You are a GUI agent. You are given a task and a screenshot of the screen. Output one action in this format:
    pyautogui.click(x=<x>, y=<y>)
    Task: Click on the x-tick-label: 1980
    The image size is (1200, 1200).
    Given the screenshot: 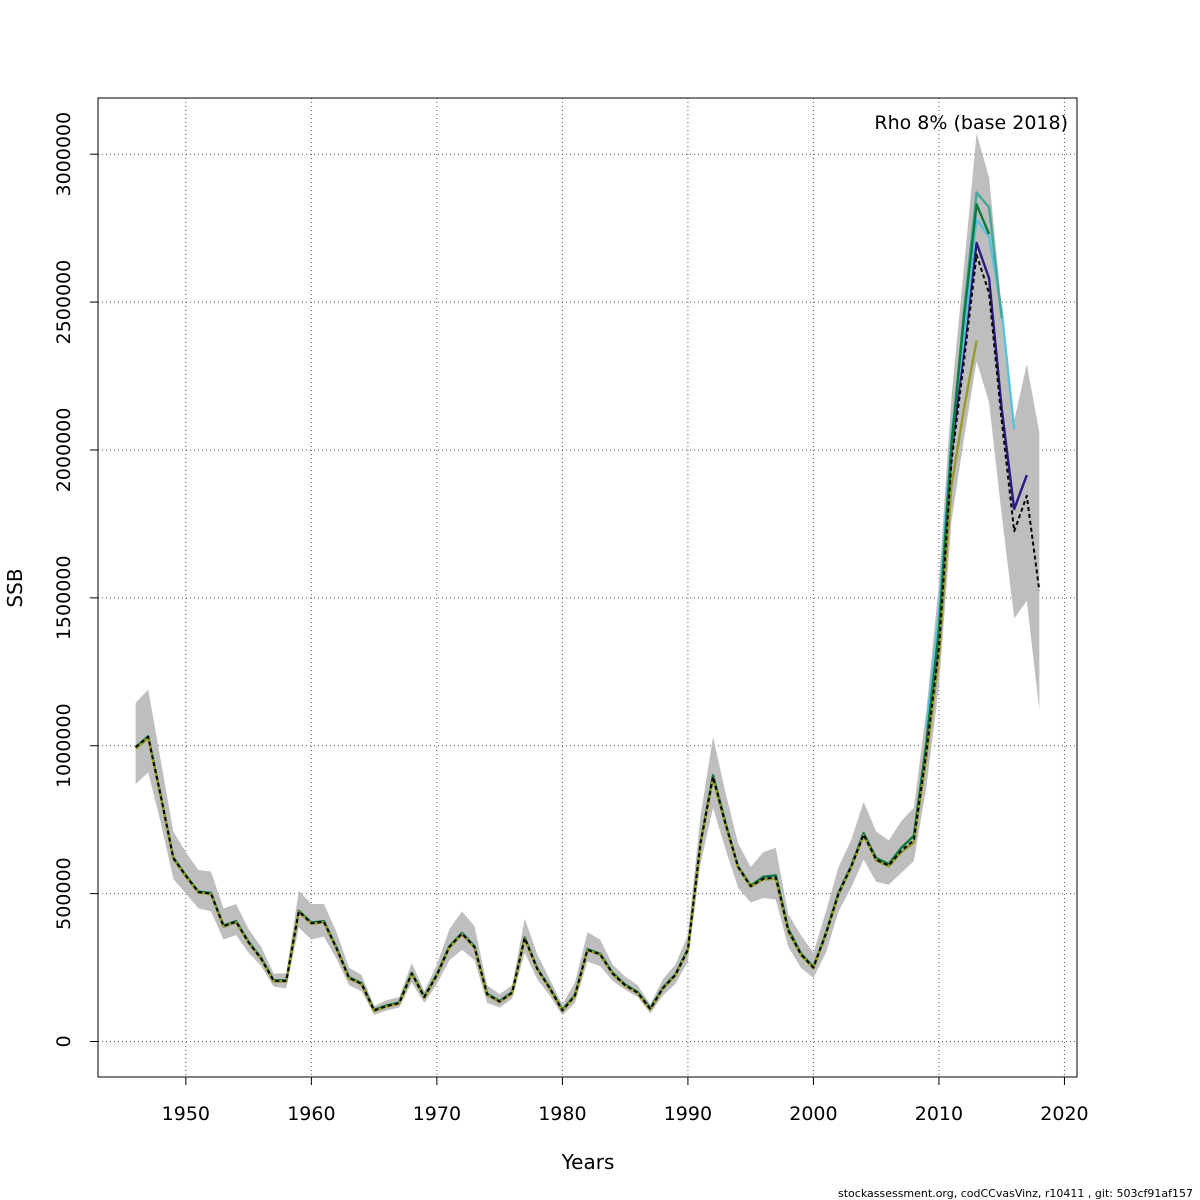 What is the action you would take?
    pyautogui.click(x=562, y=1114)
    